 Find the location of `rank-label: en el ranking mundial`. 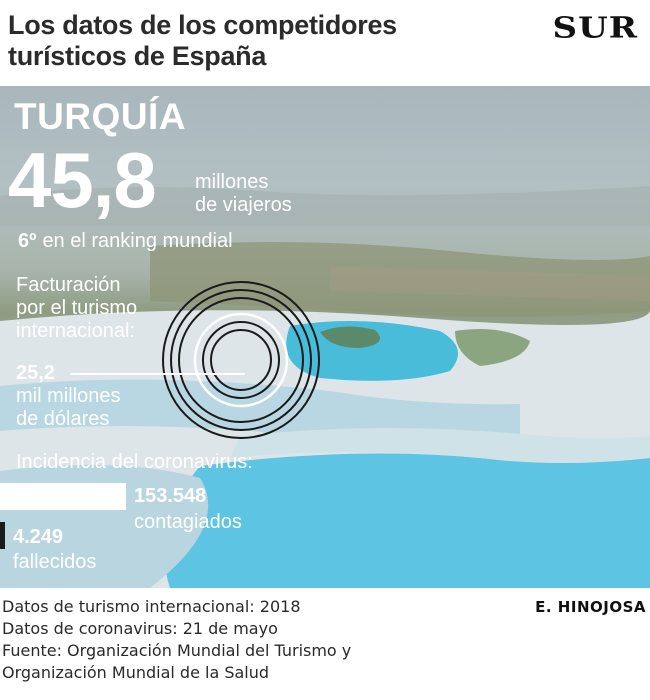

rank-label: en el ranking mundial is located at coordinates (137, 241).